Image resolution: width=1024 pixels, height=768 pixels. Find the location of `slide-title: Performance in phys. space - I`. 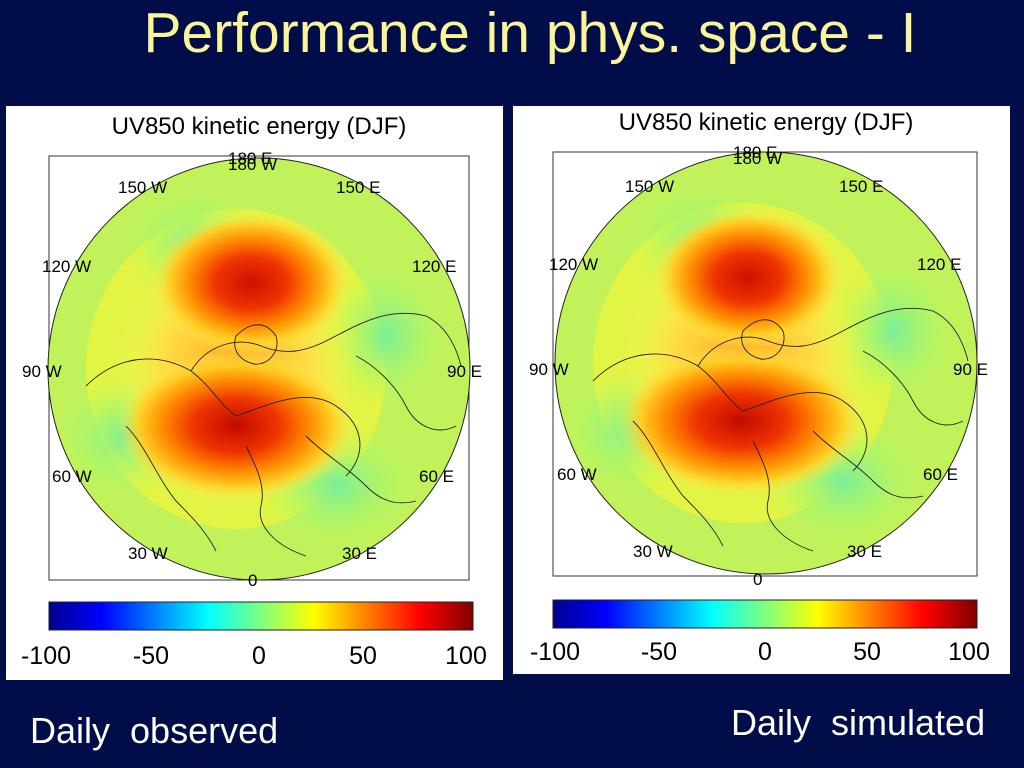

slide-title: Performance in phys. space - I is located at coordinates (530, 33).